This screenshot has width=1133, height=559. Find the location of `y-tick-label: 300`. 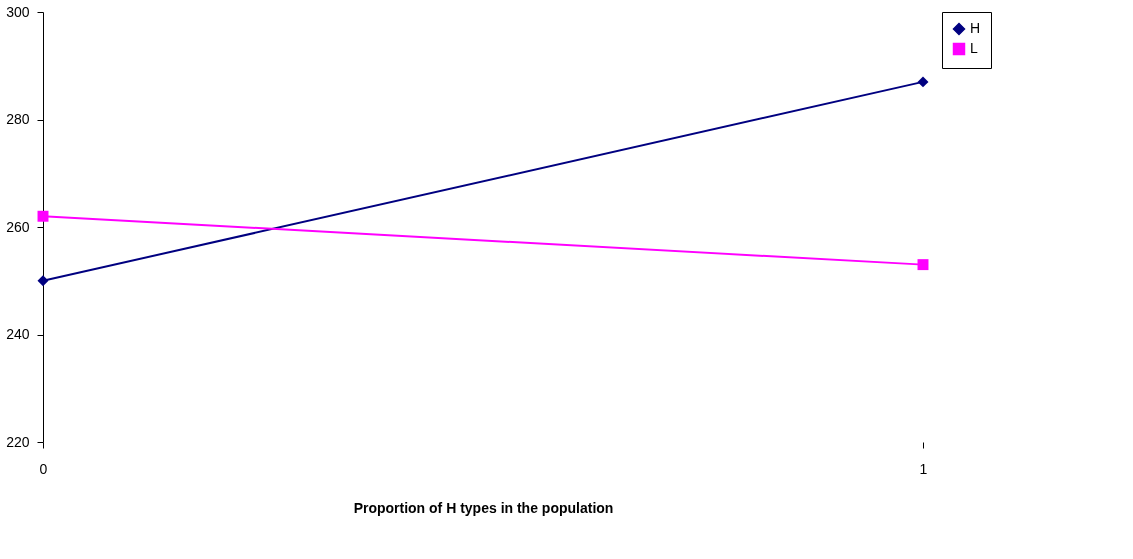

y-tick-label: 300 is located at coordinates (18, 11).